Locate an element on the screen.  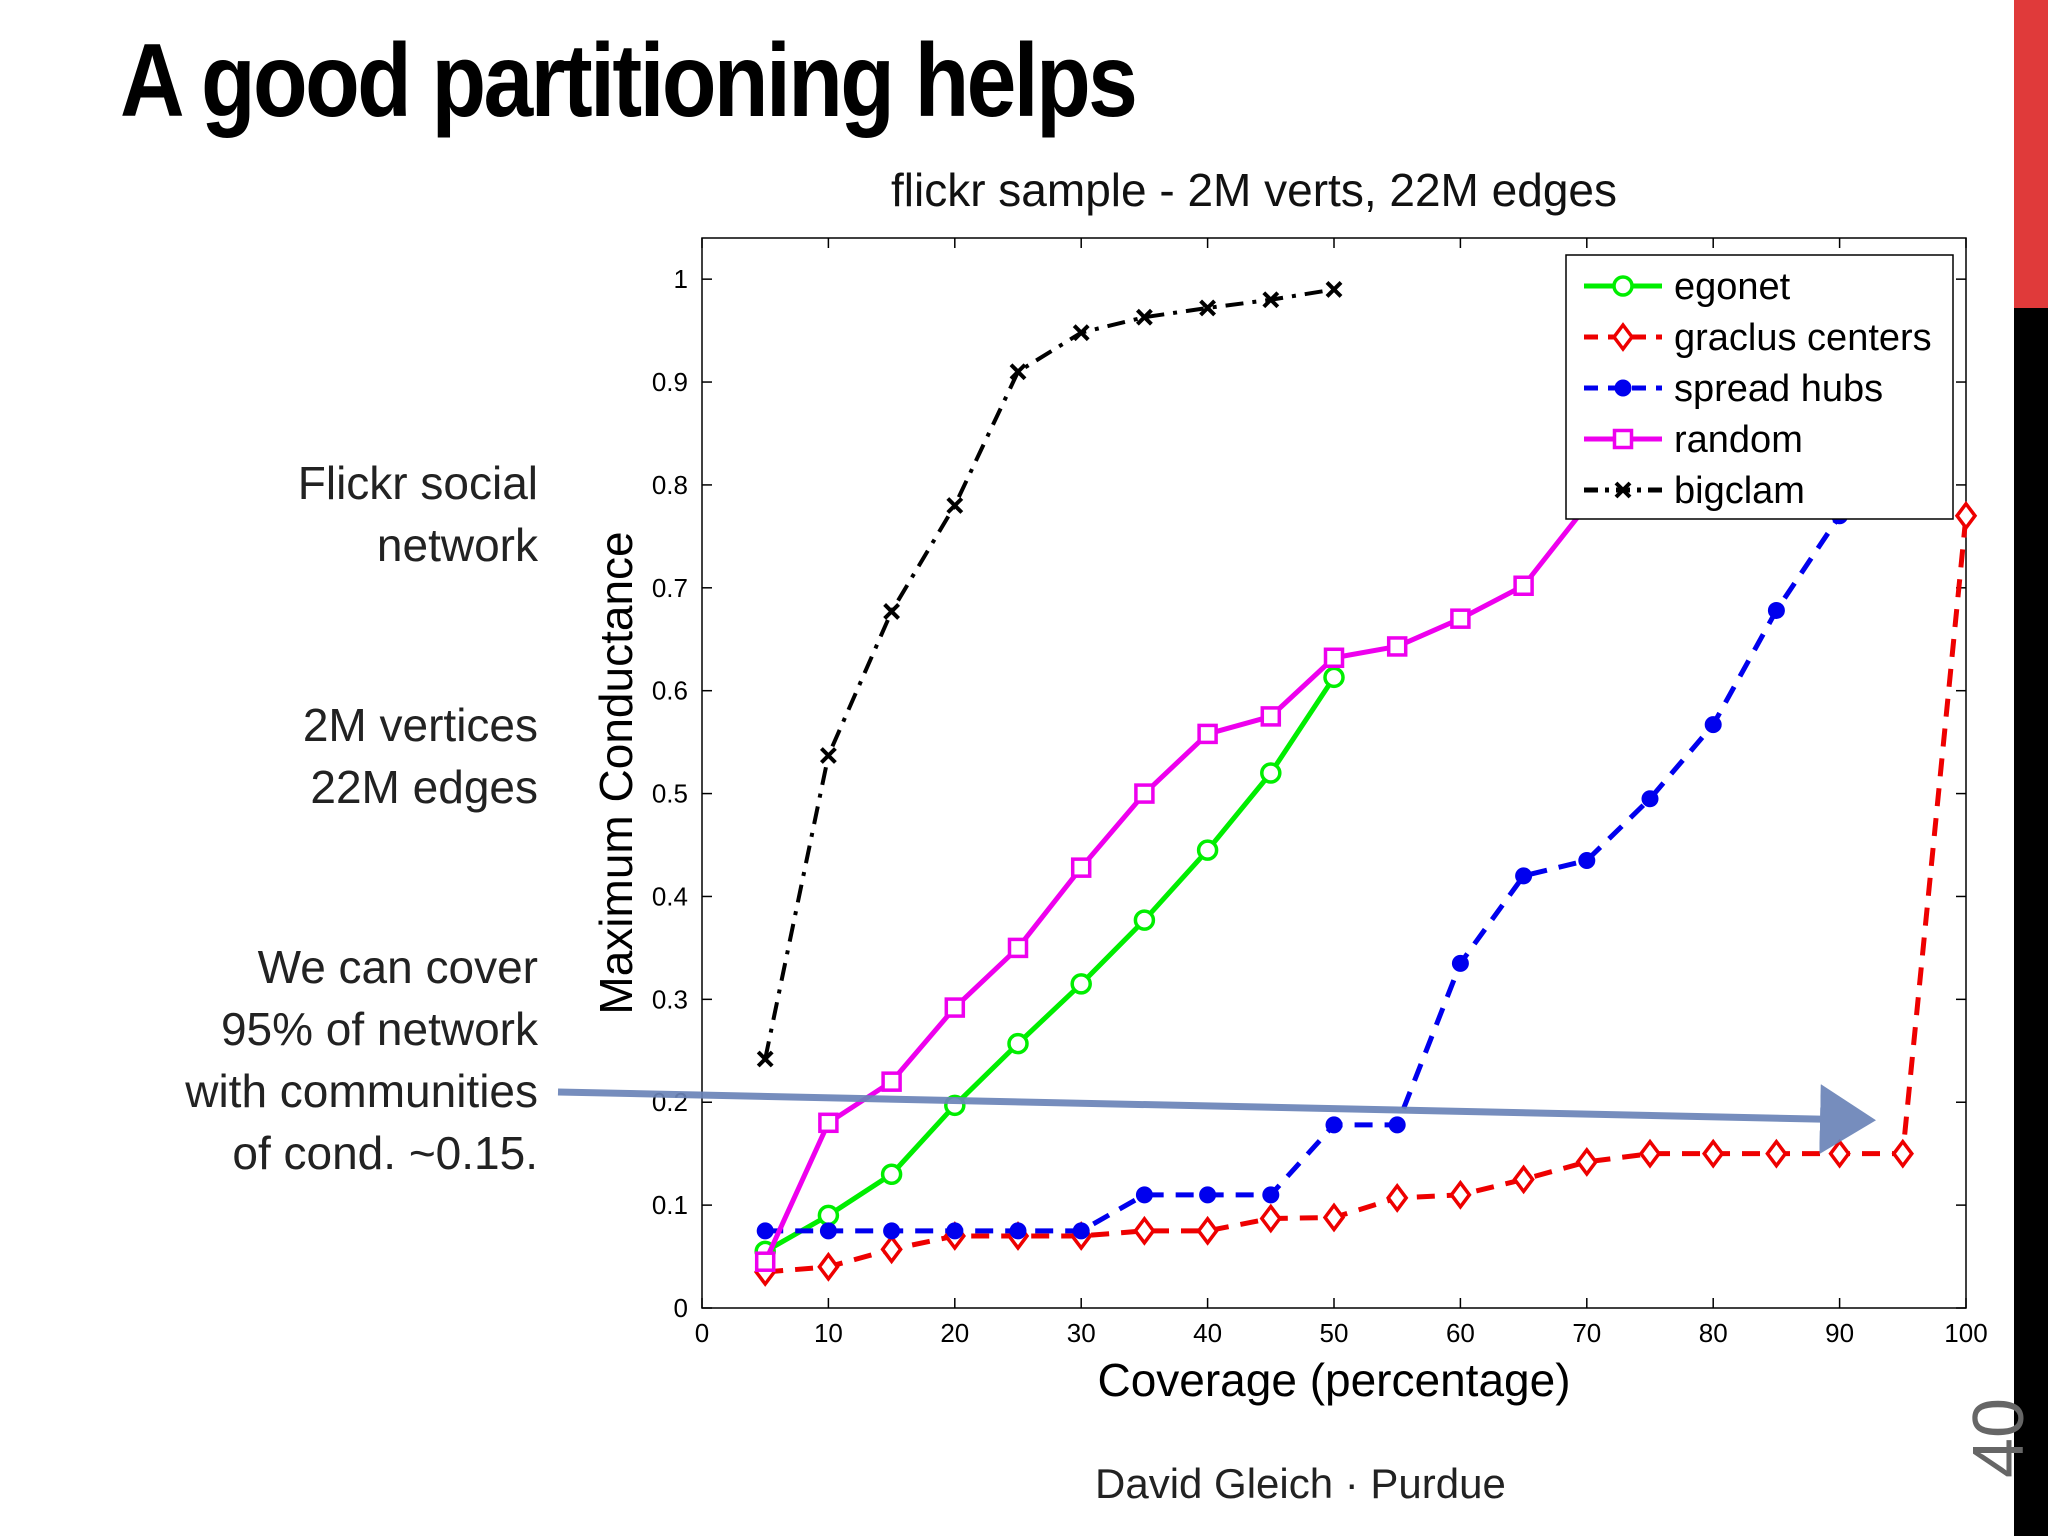
data-point-legend-graclus-centers is located at coordinates (1623, 337).